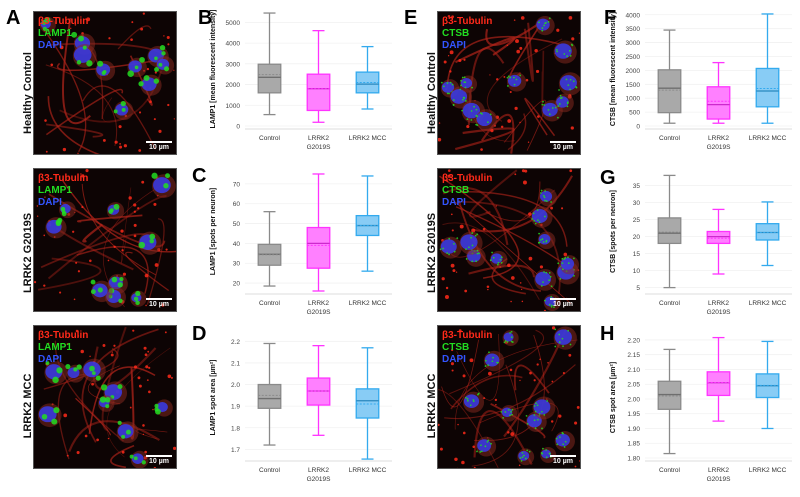  What do you see at coordinates (105, 397) in the screenshot?
I see `micrograph-lamp1-mcc: β3-Tubulin LAMP1 DAPI 10 µm` at bounding box center [105, 397].